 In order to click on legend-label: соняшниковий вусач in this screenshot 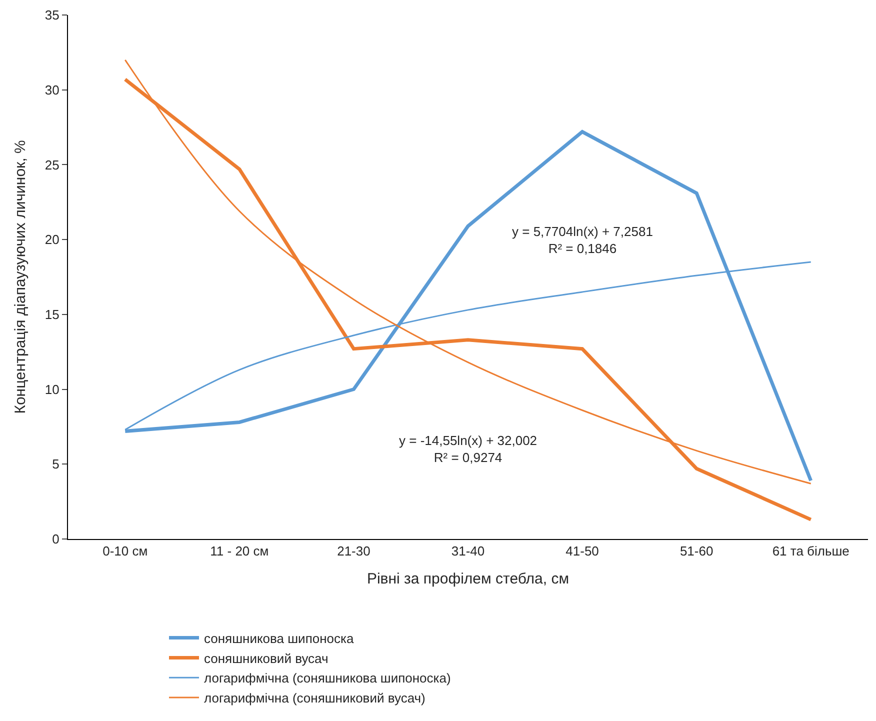, I will do `click(266, 658)`.